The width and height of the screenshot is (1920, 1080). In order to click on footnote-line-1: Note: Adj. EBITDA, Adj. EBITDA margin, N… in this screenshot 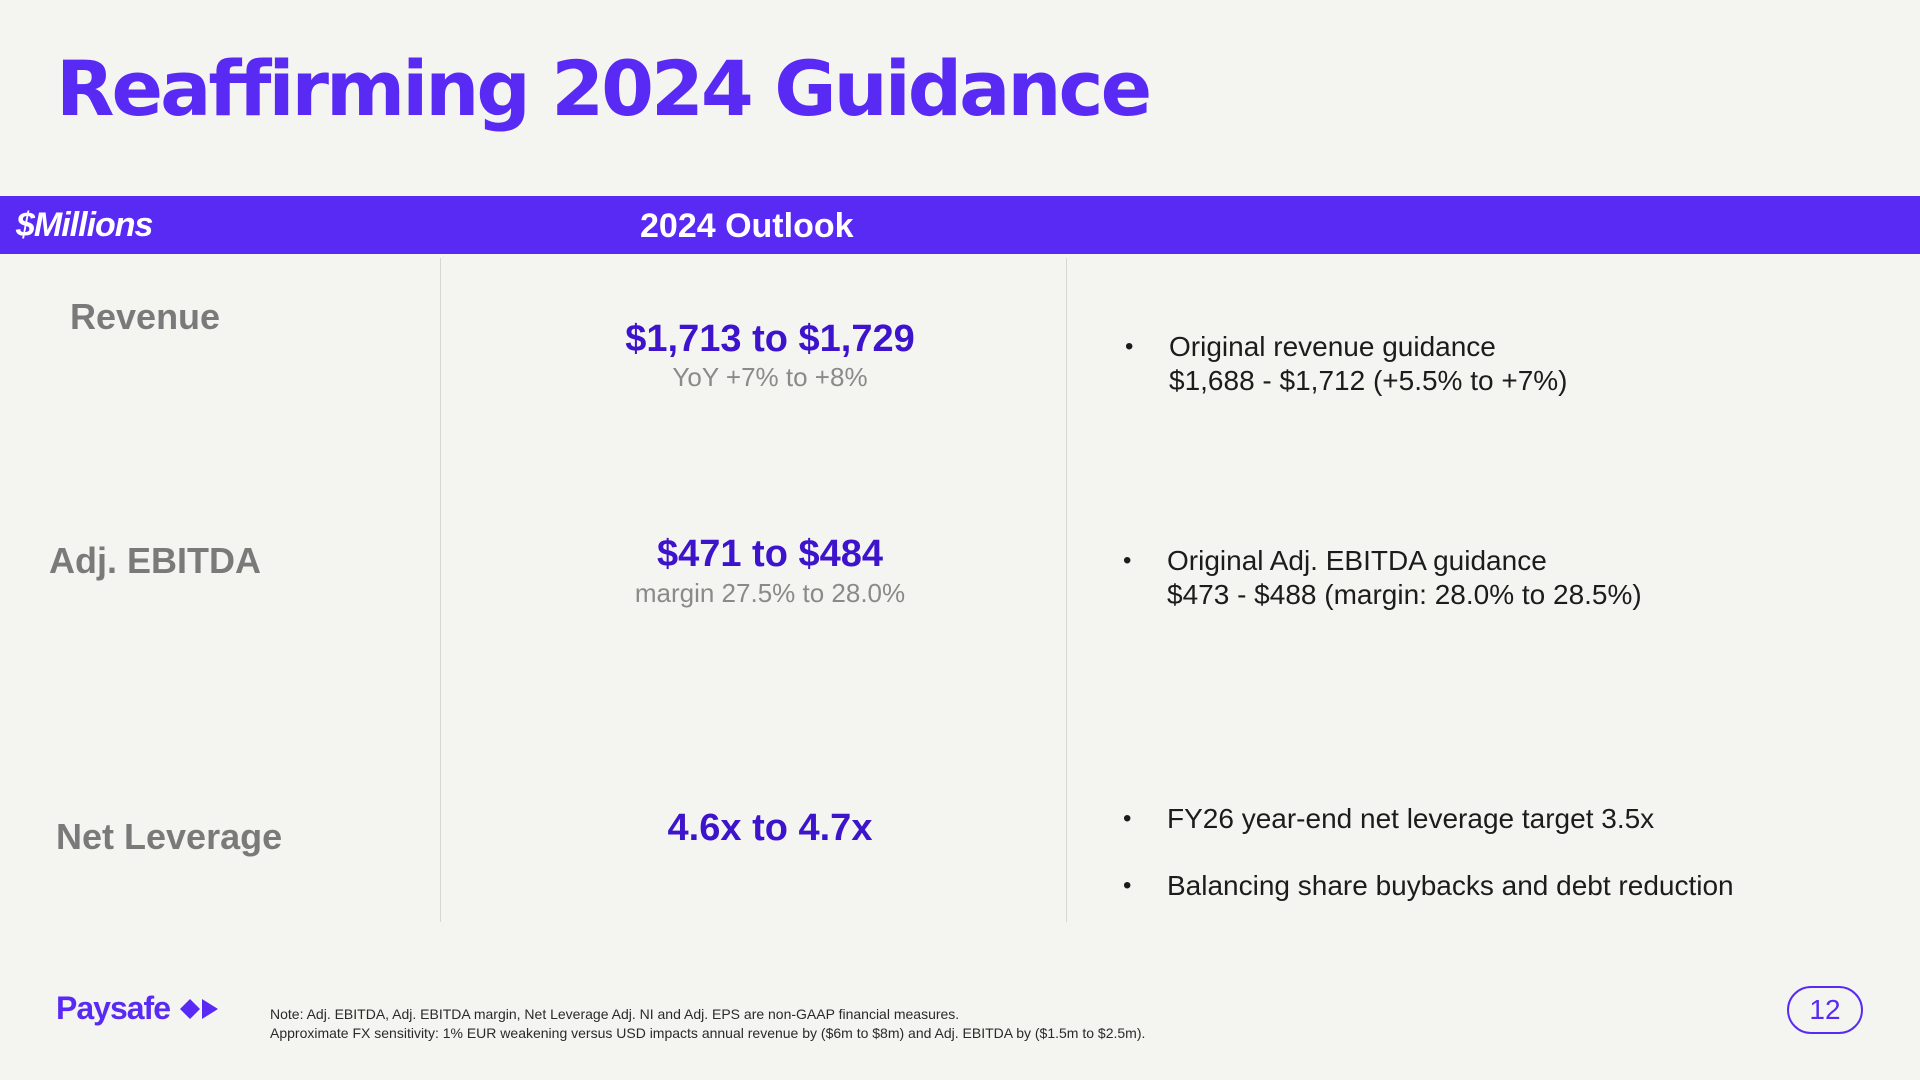, I will do `click(615, 1014)`.